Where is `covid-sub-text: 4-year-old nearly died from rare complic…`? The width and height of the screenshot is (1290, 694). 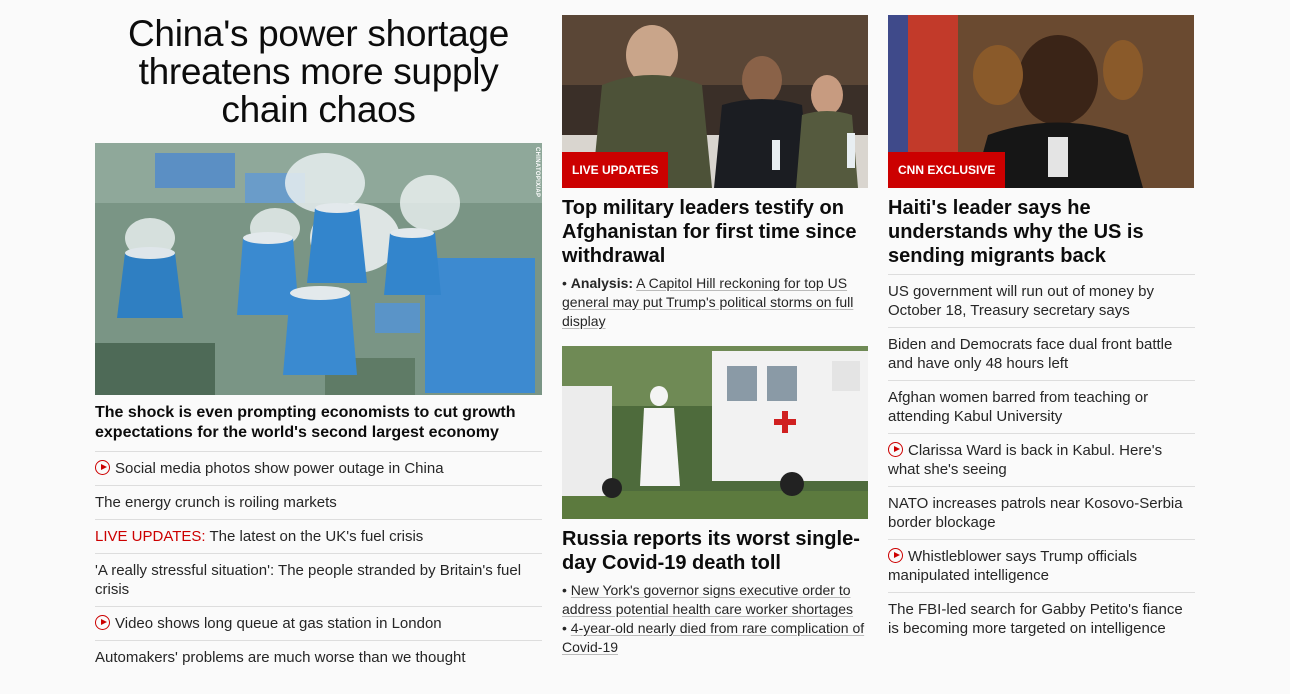 covid-sub-text: 4-year-old nearly died from rare complic… is located at coordinates (713, 637).